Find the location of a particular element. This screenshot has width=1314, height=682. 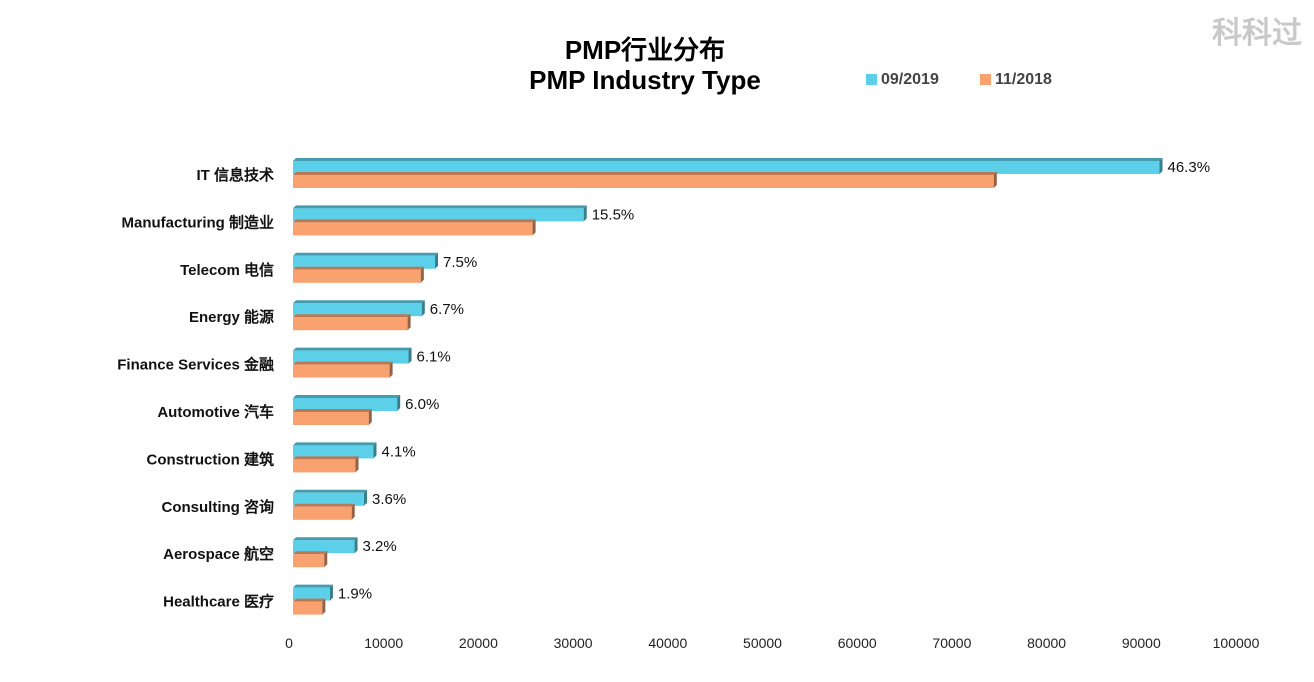

category-label: Consulting 咨询 is located at coordinates (218, 507).